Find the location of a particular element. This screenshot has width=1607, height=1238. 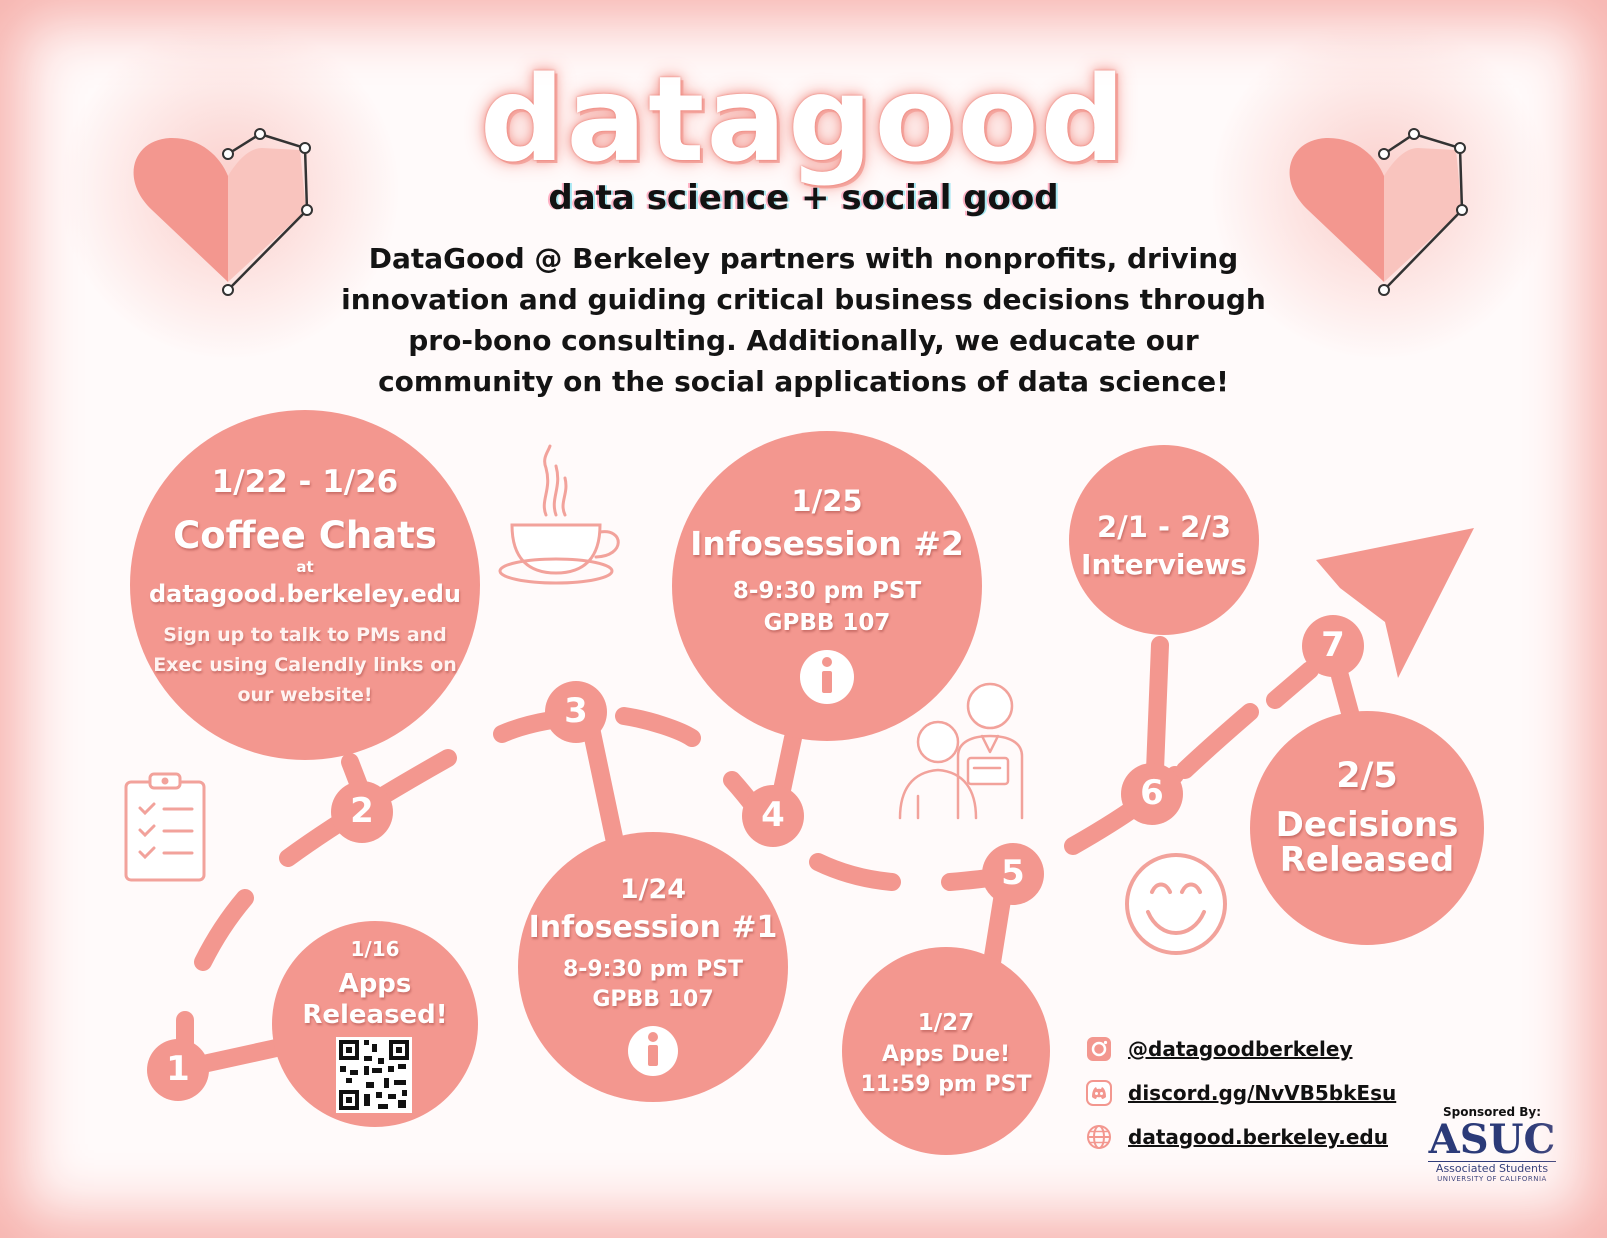

infosession-1-location: GPBB 107 is located at coordinates (653, 999).